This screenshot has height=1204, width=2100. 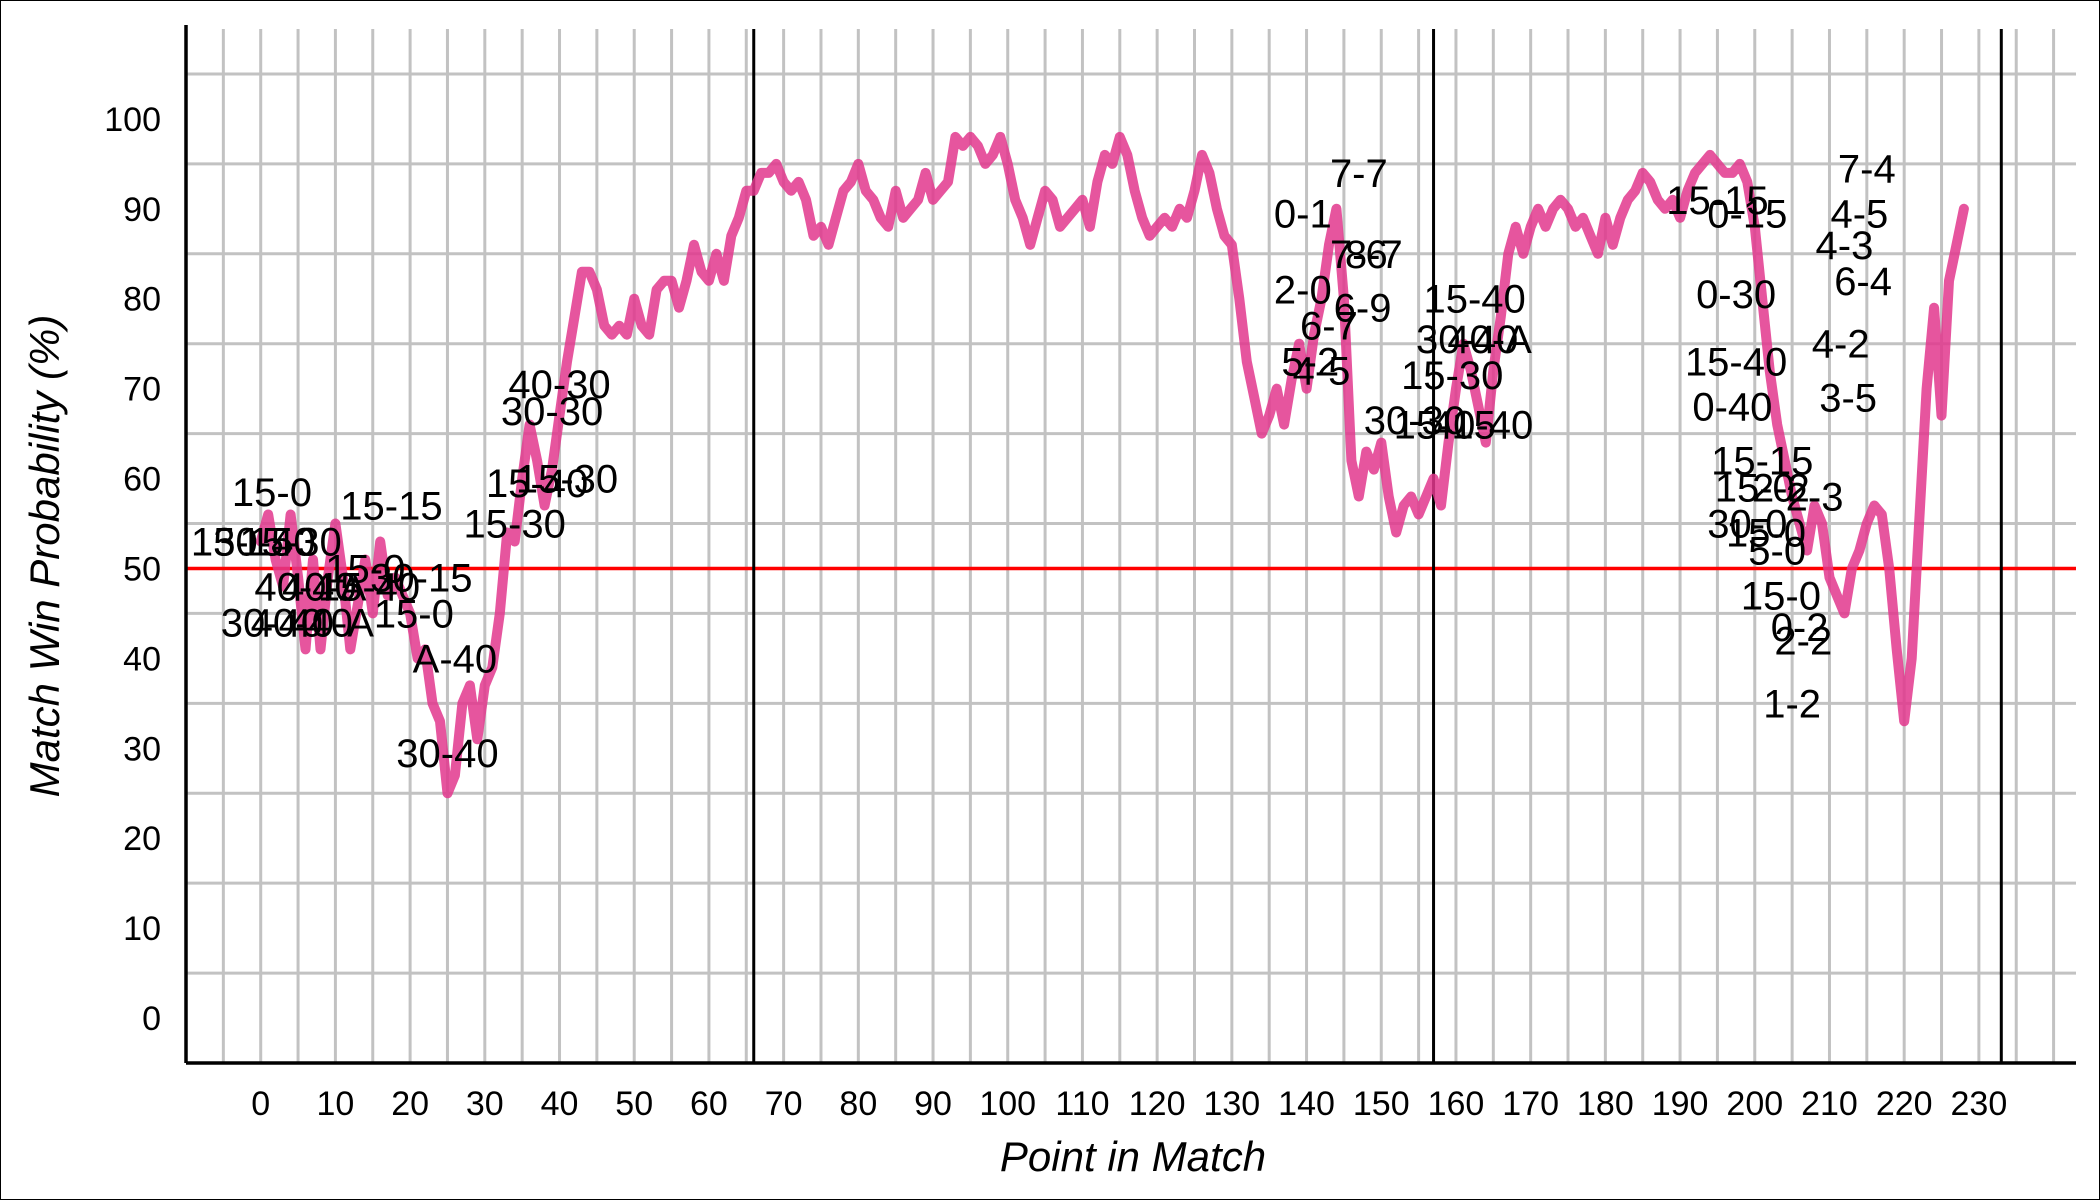 I want to click on x-tick-label: 20, so click(x=410, y=1104).